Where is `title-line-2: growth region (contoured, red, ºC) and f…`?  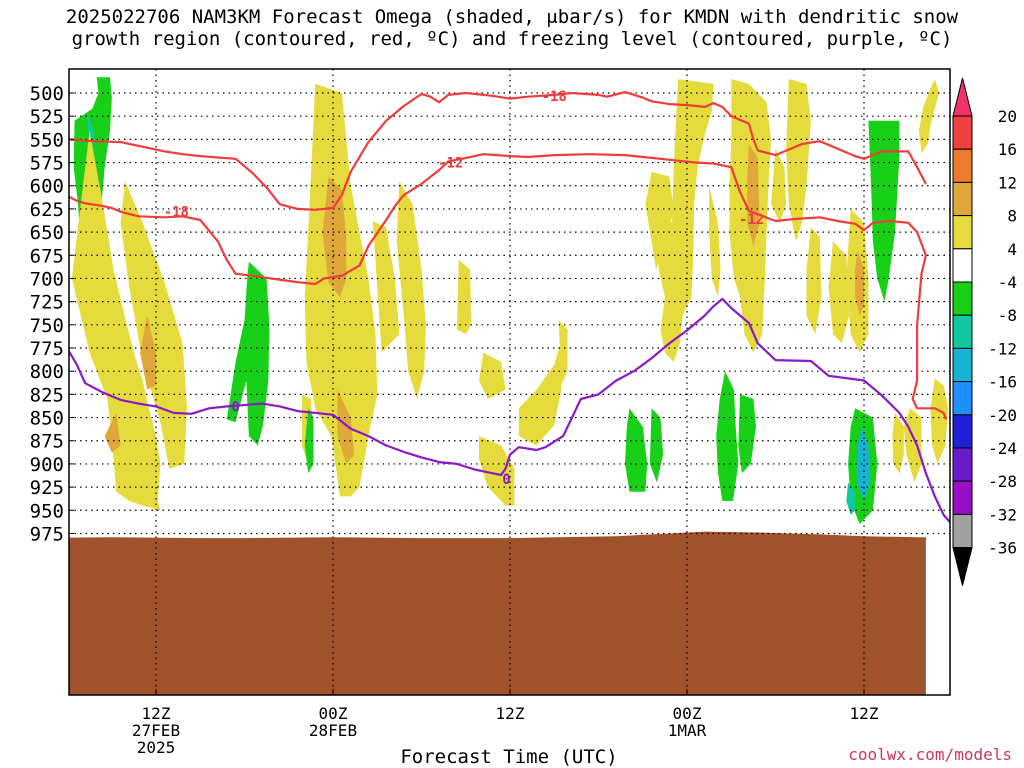 title-line-2: growth region (contoured, red, ºC) and f… is located at coordinates (512, 39).